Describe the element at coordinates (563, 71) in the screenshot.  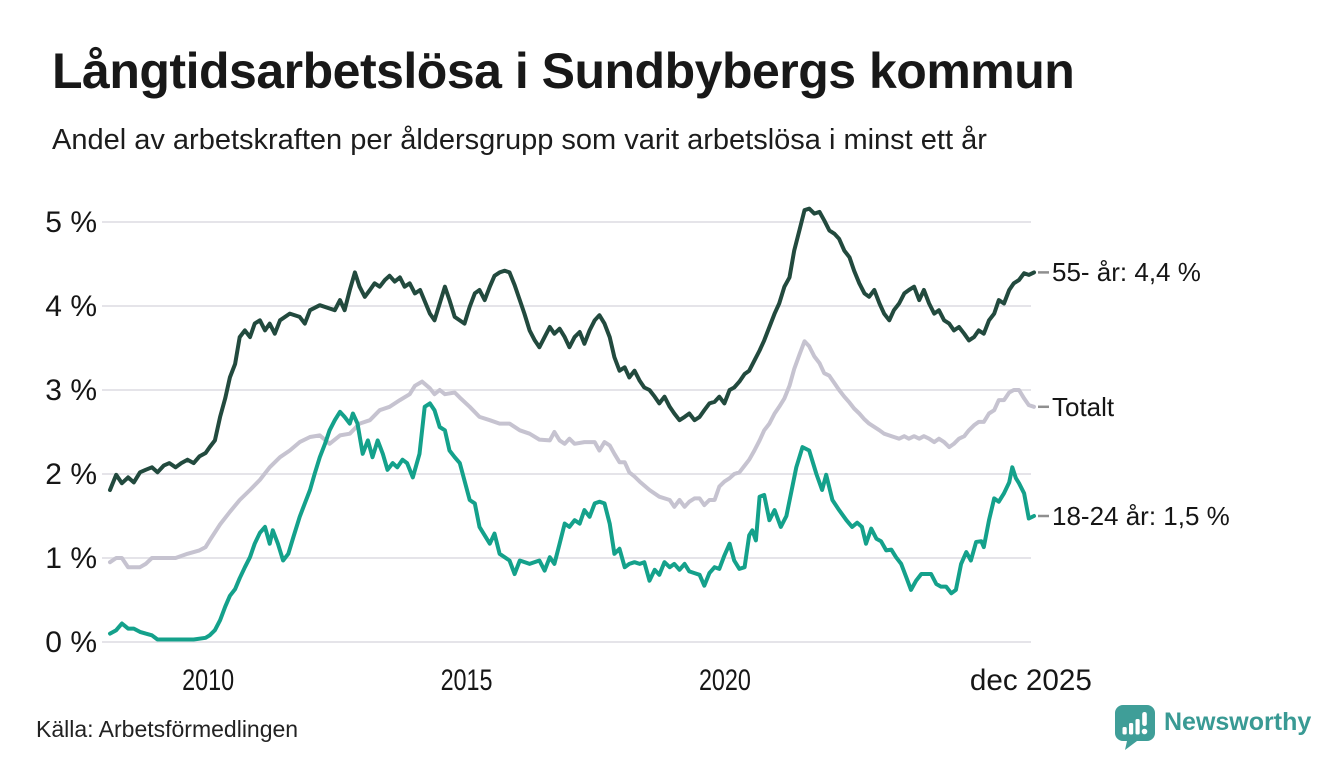
I see `chart-title: Långtidsarbetslösa i Sundbybergs kommun` at that location.